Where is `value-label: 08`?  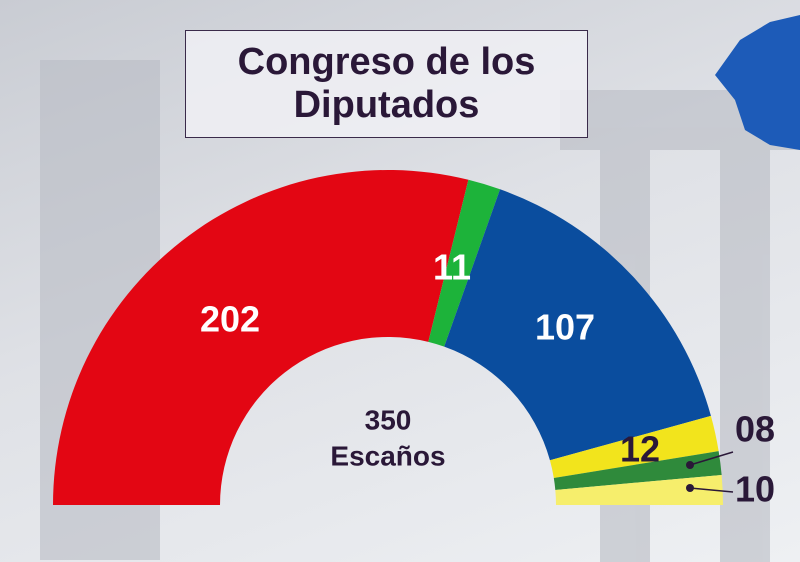
value-label: 08 is located at coordinates (755, 429).